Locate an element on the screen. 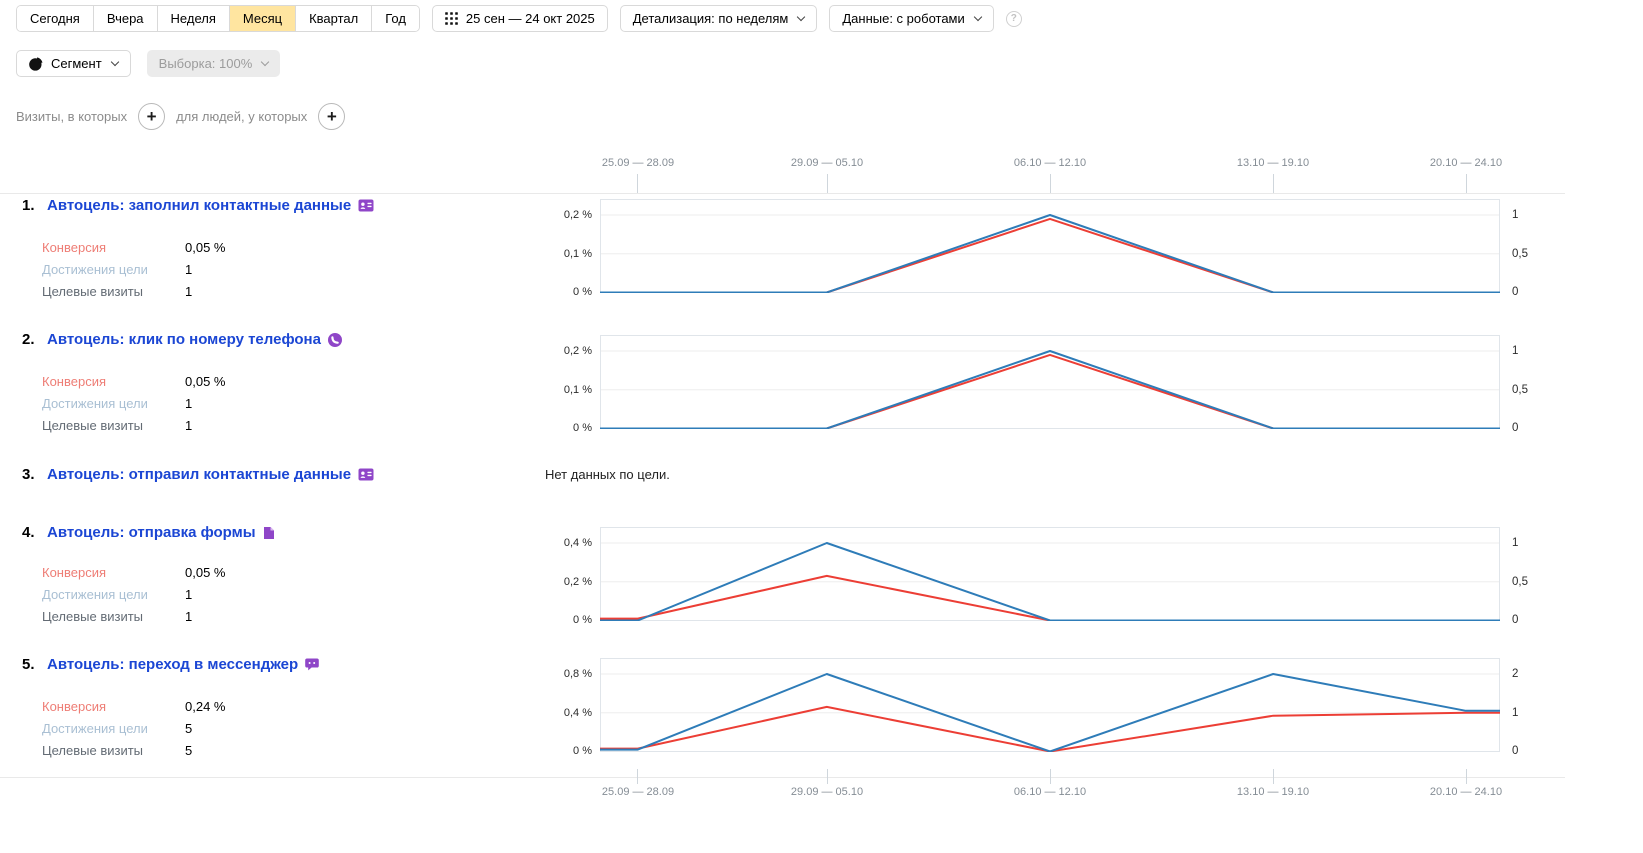  segment-dropdown: Сегмент is located at coordinates (73, 63).